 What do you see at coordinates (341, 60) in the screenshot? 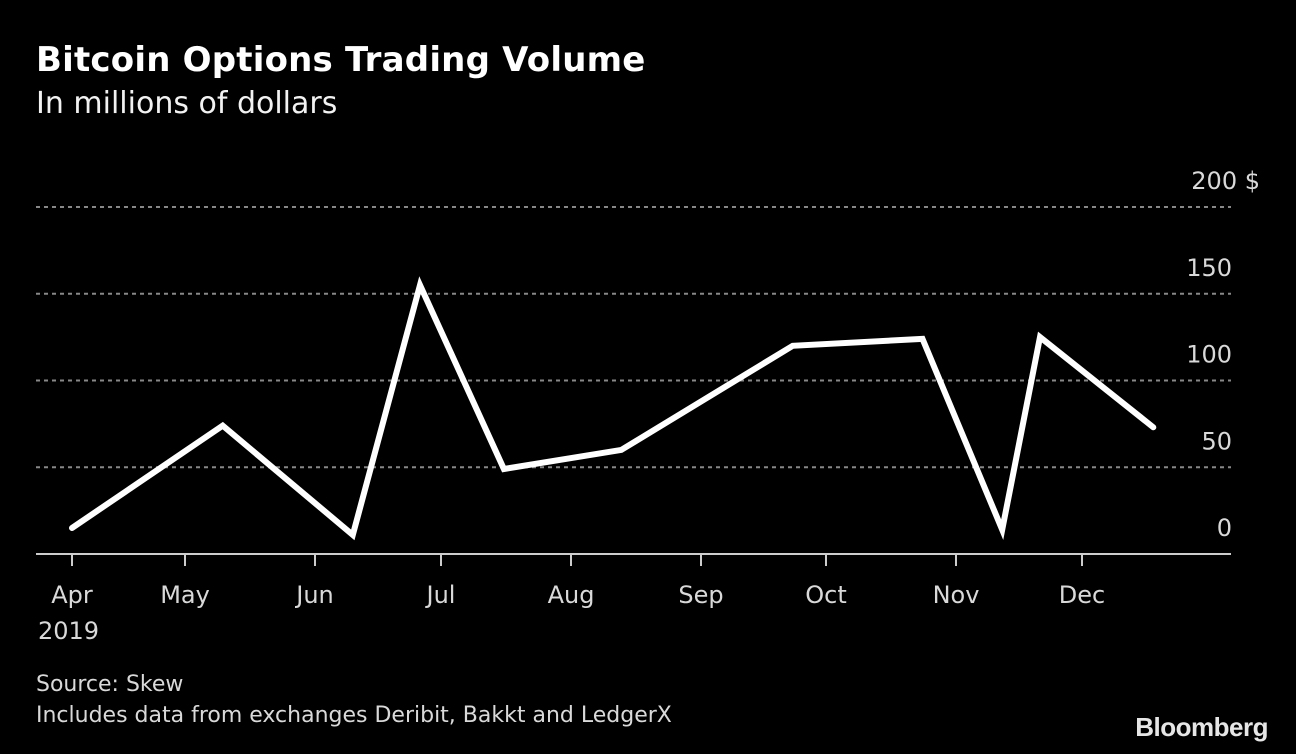
I see `chart-title: Bitcoin Options Trading Volume` at bounding box center [341, 60].